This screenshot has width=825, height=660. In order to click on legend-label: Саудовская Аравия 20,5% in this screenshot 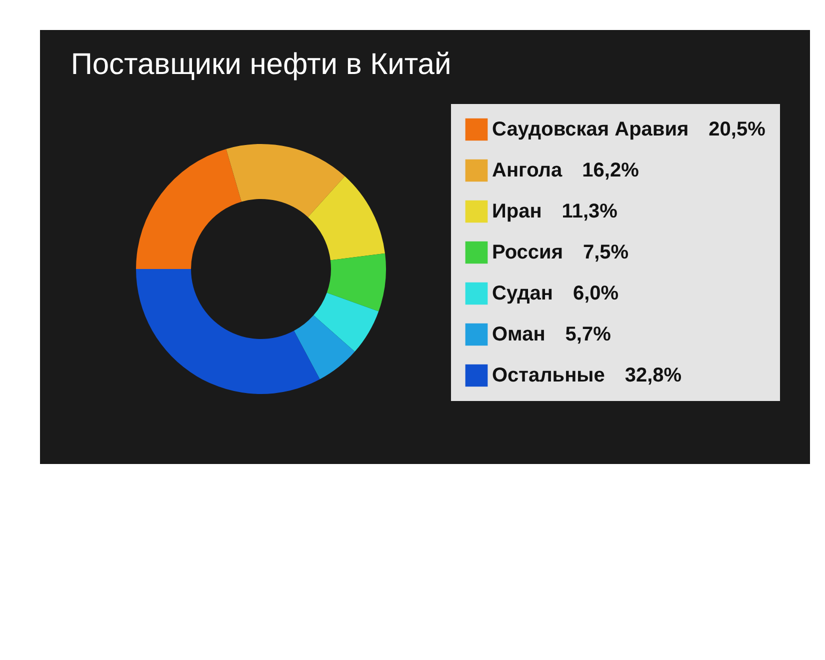, I will do `click(629, 129)`.